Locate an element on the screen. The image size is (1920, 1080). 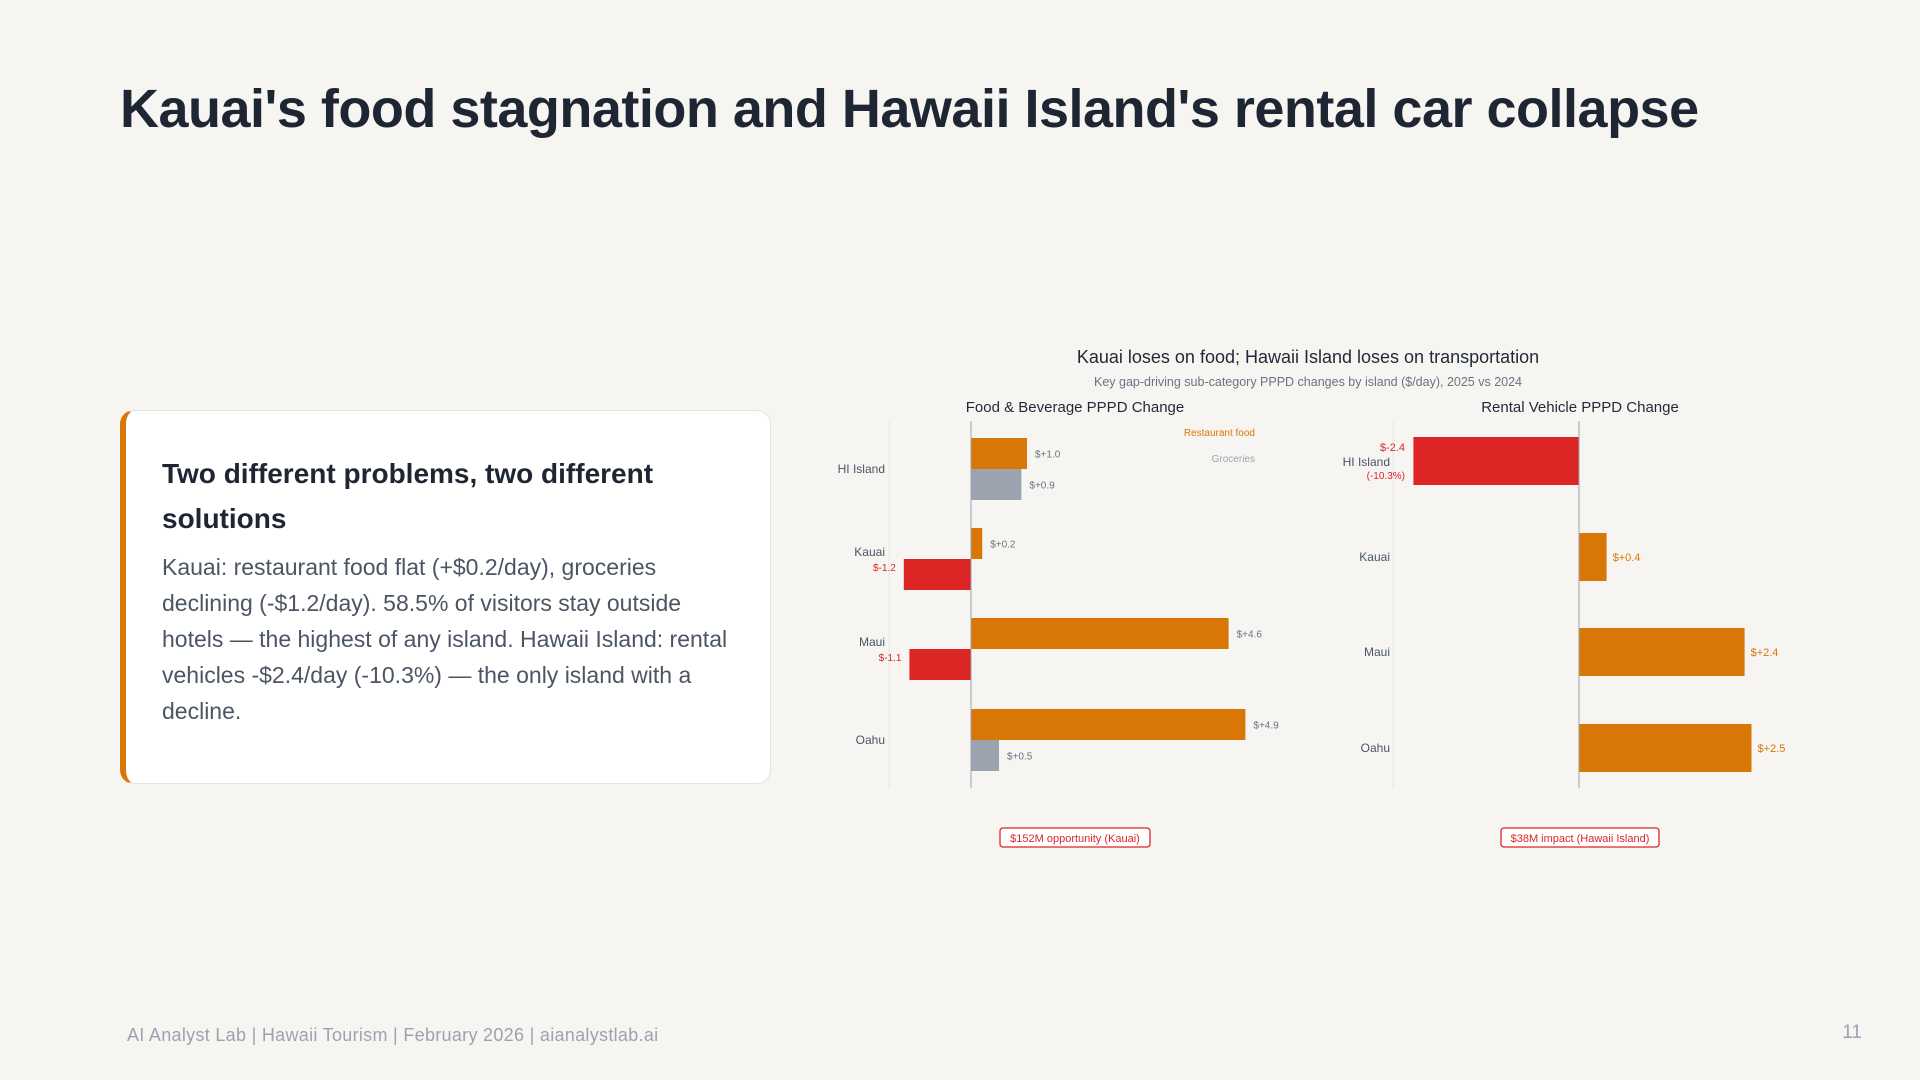
svg-text: $38M impact (Hawaii Island) is located at coordinates (1580, 839).